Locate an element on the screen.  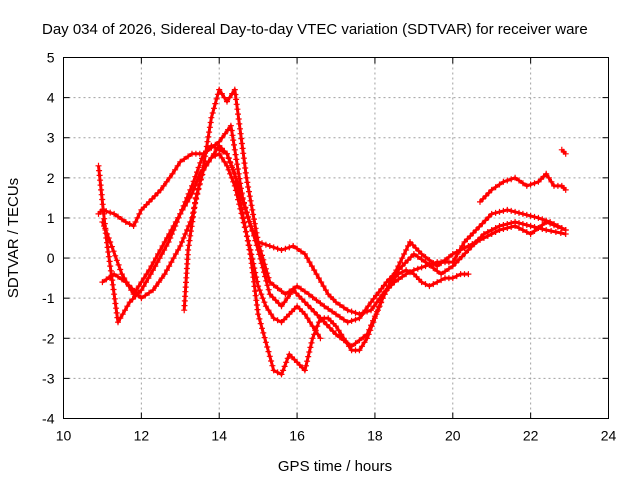
x-tick-label: 20 is located at coordinates (453, 436).